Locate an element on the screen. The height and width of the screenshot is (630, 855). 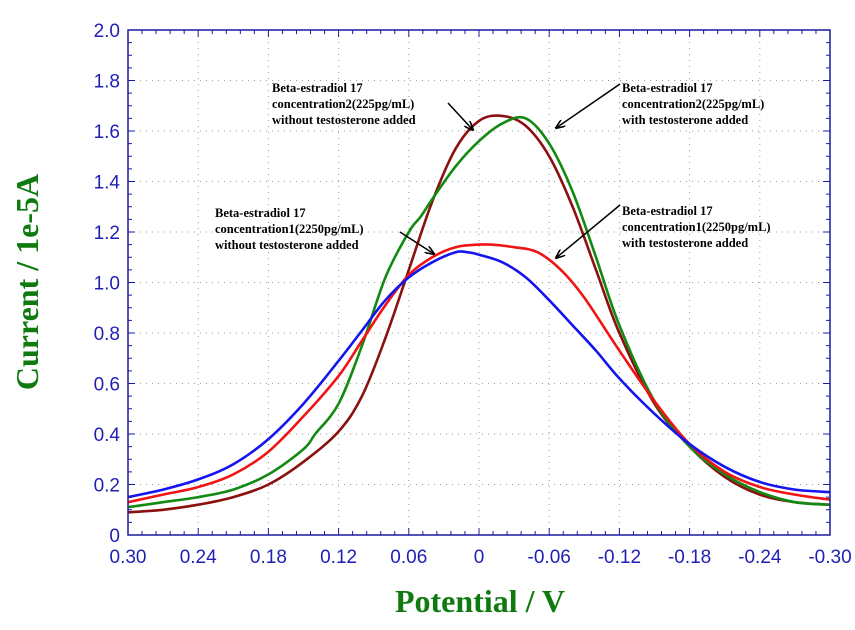
x-tick-label: 0.18 is located at coordinates (268, 557).